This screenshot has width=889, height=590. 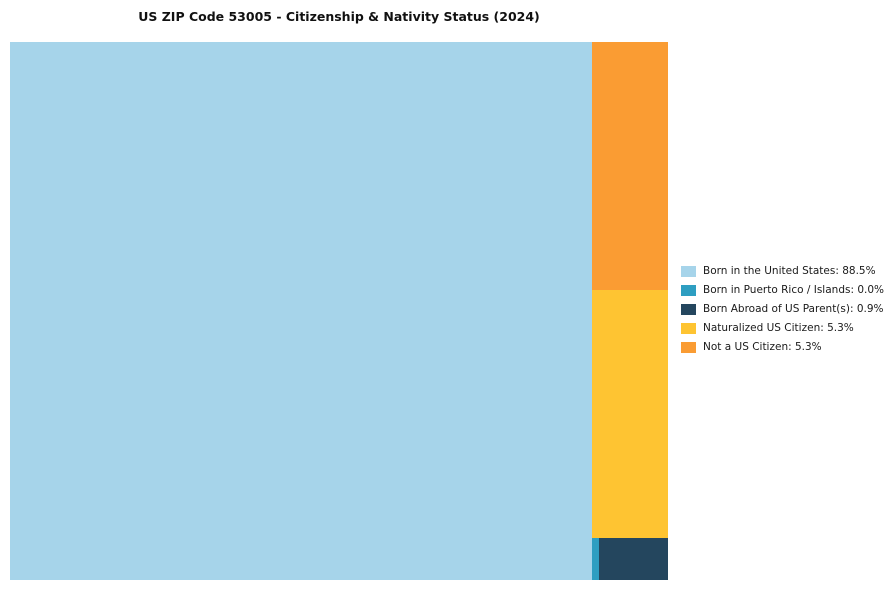 I want to click on legend-label-not-citizen: Not a US Citizen: 5.3%, so click(x=762, y=347).